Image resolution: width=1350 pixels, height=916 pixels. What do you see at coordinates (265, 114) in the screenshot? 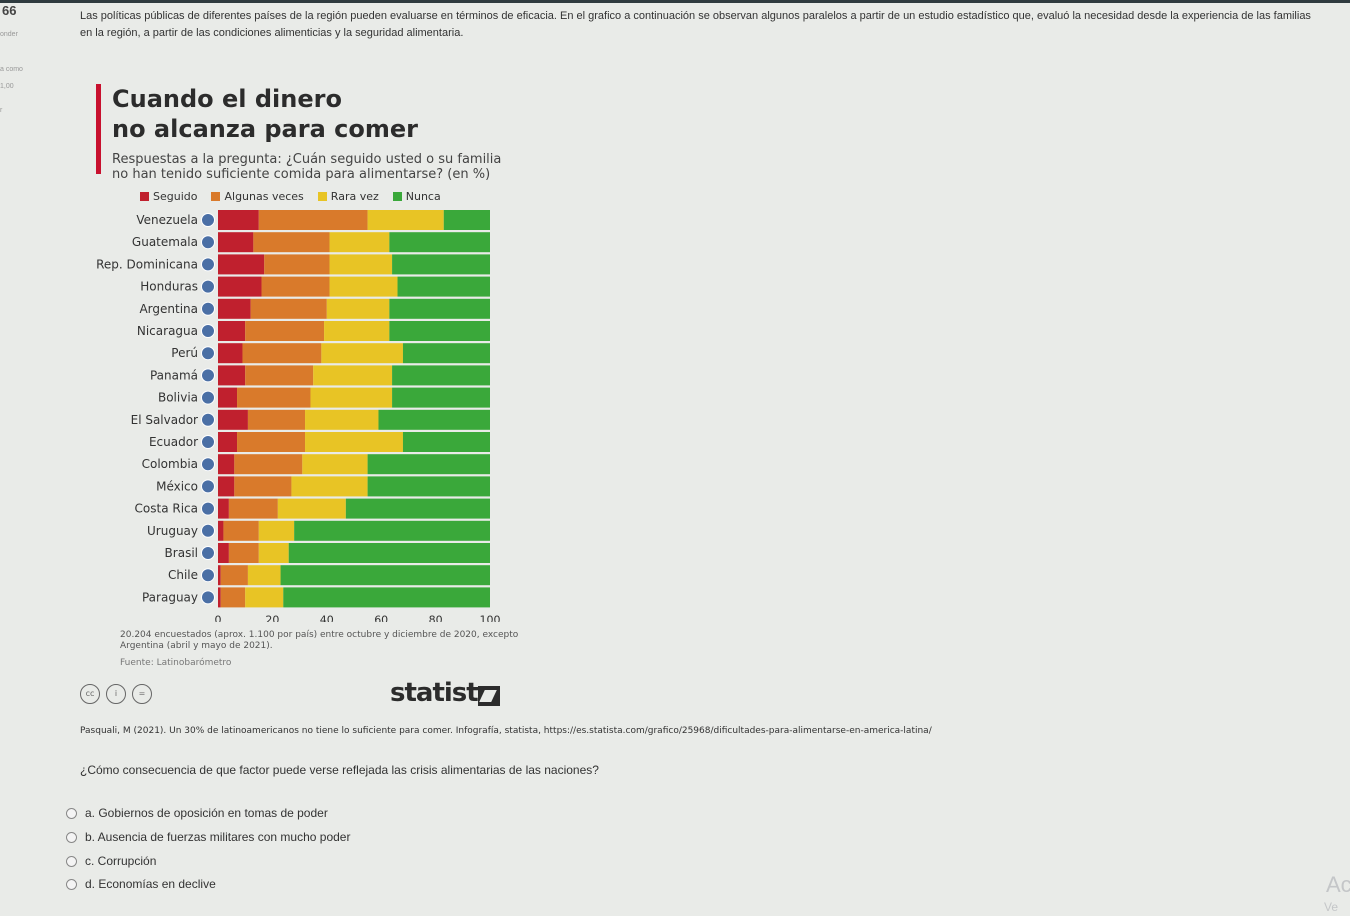
I see `infographic-title: Cuando el dinero no alcanza para comer` at bounding box center [265, 114].